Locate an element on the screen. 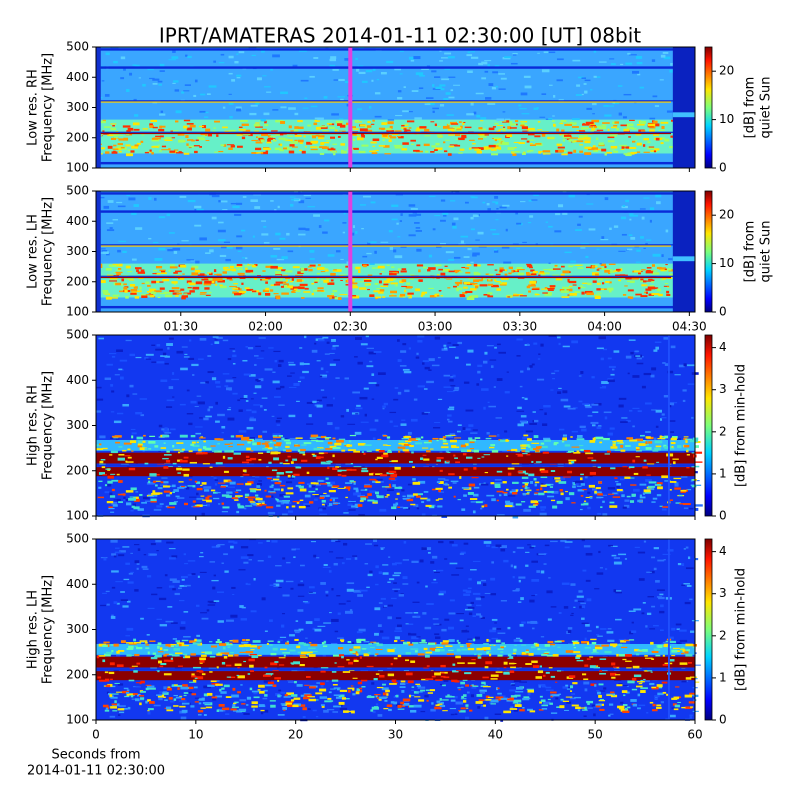 The height and width of the screenshot is (800, 800). spectrogram-band is located at coordinates (683, 107).